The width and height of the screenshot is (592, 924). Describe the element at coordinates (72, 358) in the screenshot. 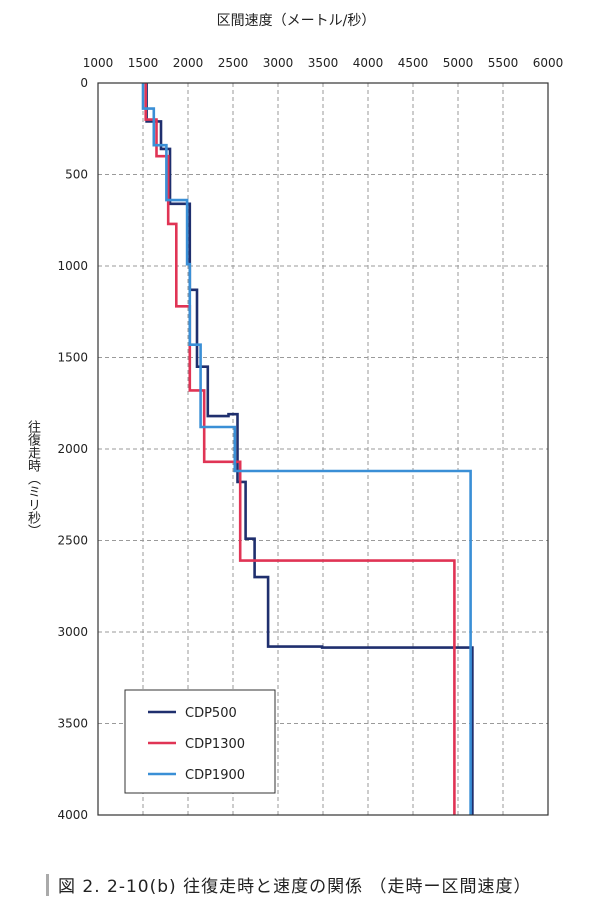

I see `y-tick-label: 1500` at that location.